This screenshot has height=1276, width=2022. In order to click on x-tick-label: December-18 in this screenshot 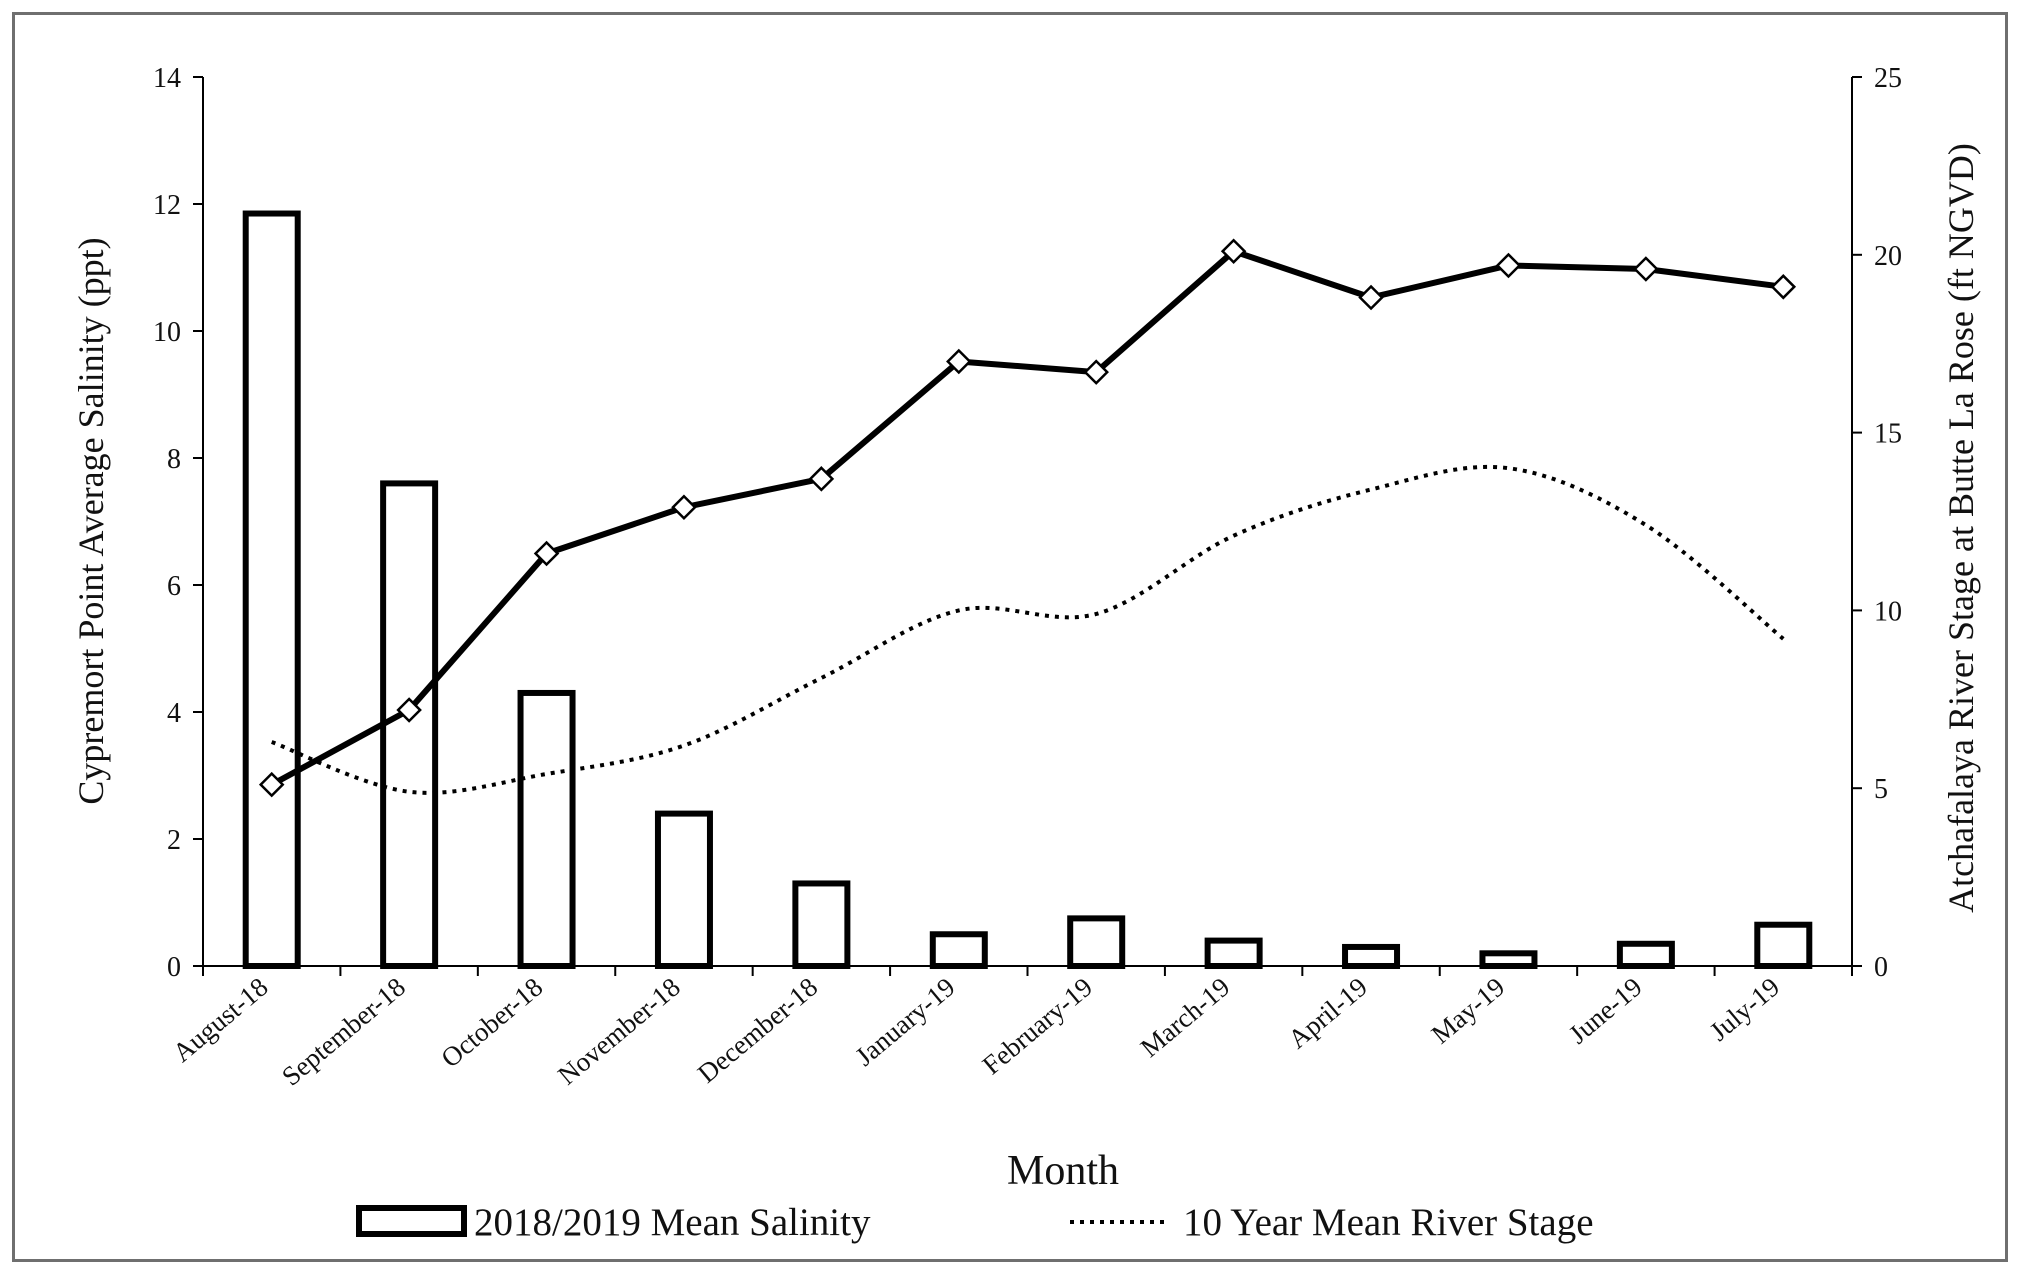, I will do `click(757, 1030)`.